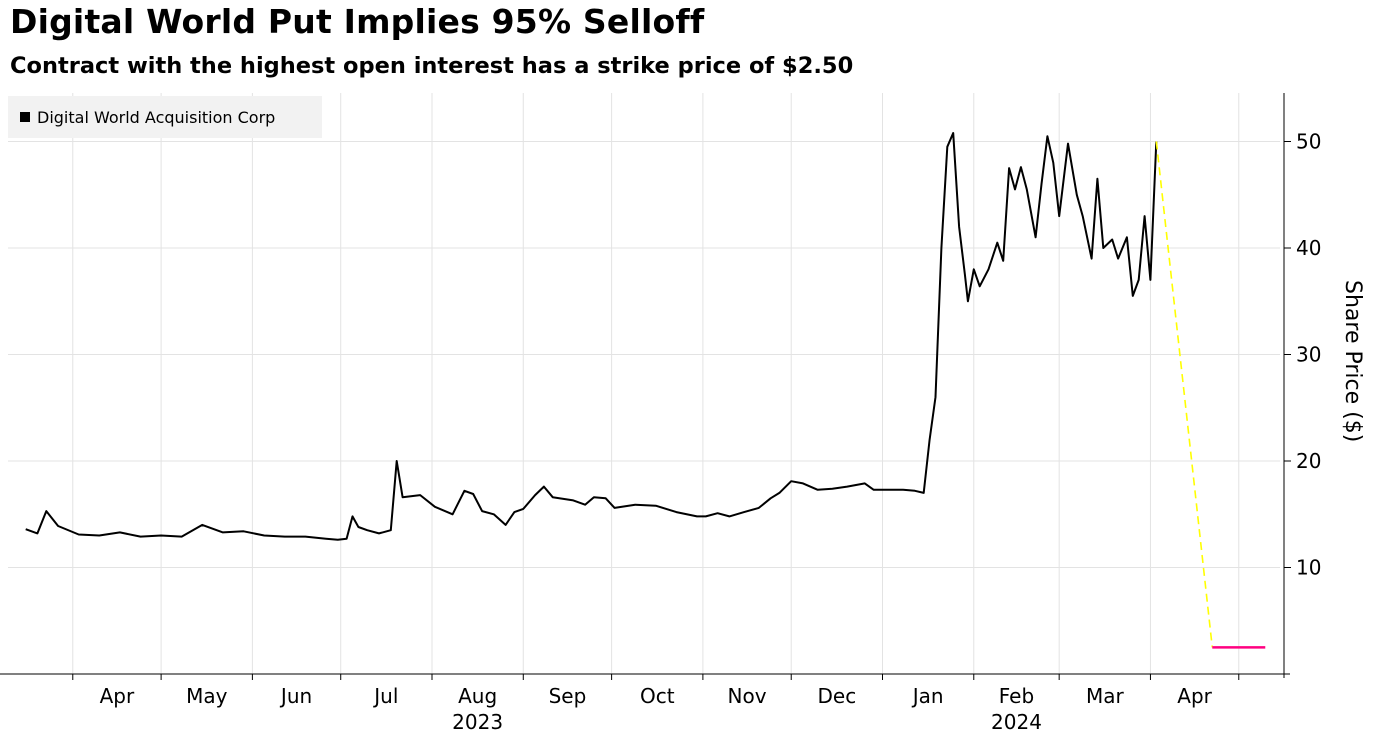  Describe the element at coordinates (385, 696) in the screenshot. I see `x-tick-label: Jul` at that location.